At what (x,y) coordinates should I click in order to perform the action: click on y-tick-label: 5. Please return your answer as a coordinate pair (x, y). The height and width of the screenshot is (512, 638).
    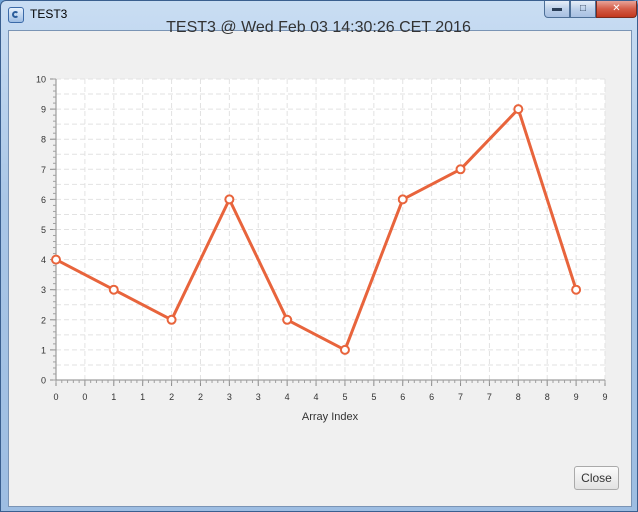
    Looking at the image, I should click on (43, 230).